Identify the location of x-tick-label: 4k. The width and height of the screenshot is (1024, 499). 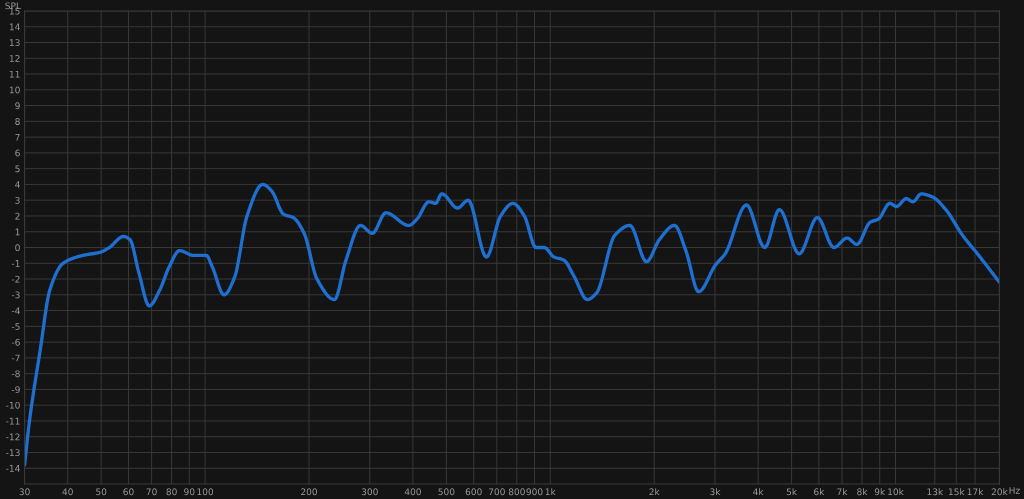
(758, 492).